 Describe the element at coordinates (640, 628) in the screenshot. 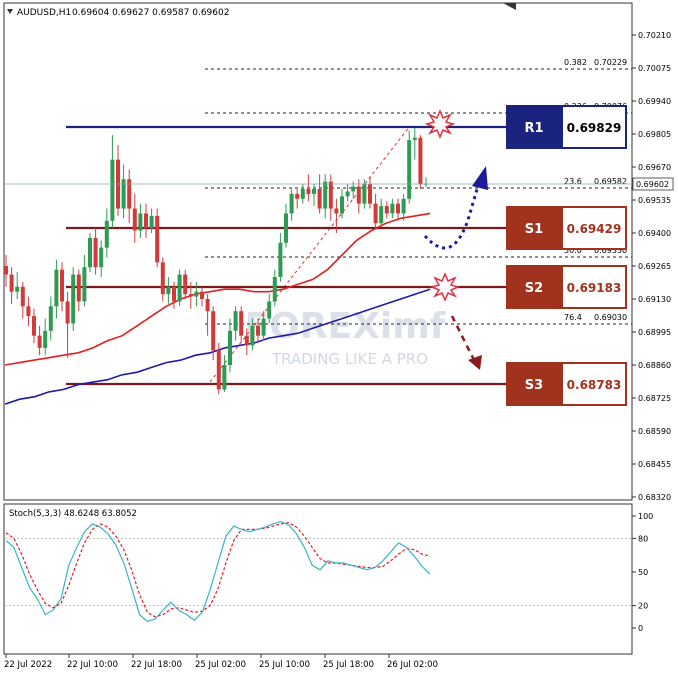

I see `stoch-tick-label: 0` at that location.